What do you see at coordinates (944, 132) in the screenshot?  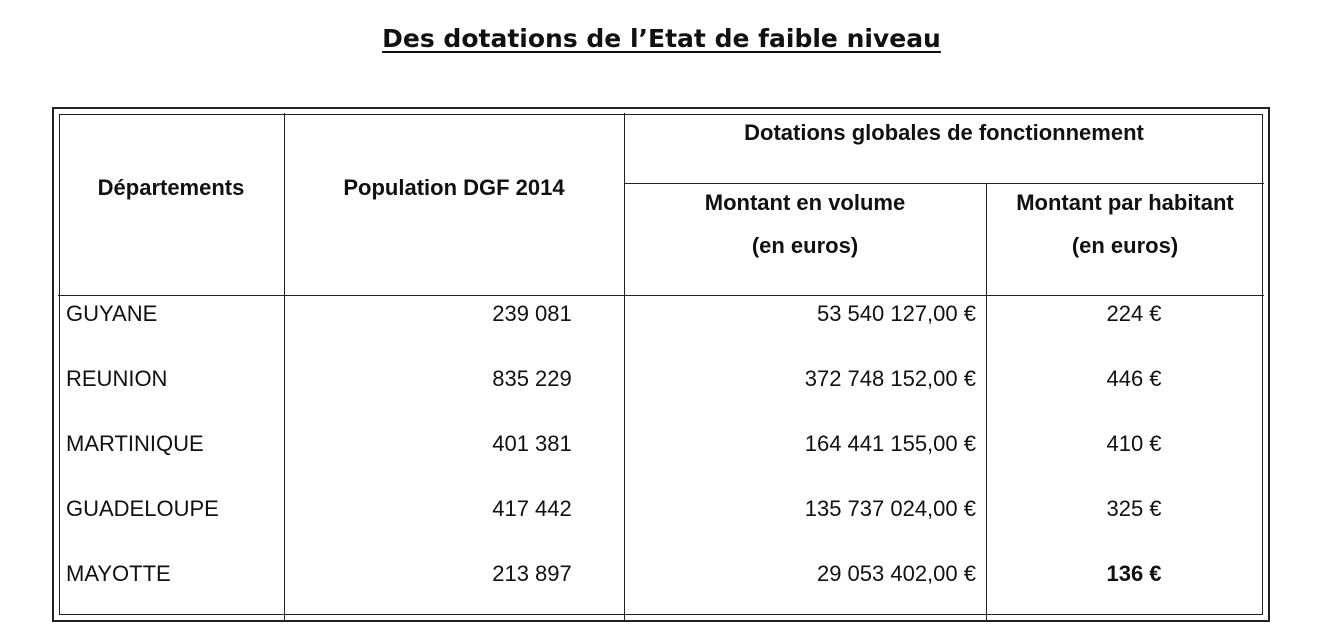 I see `header-dotations: Dotations globales de fonctionnement` at bounding box center [944, 132].